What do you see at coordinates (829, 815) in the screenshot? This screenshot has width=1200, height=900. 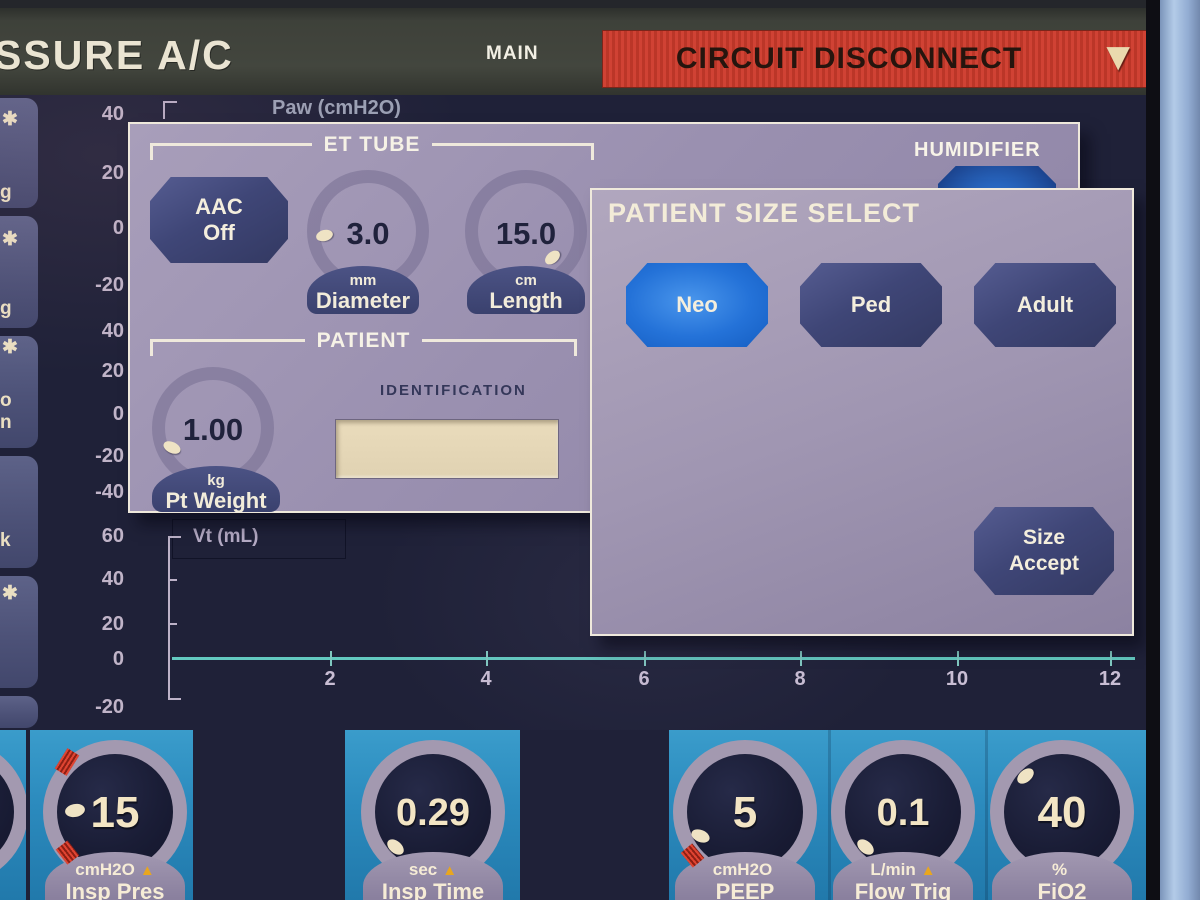 I see `tile-divider` at bounding box center [829, 815].